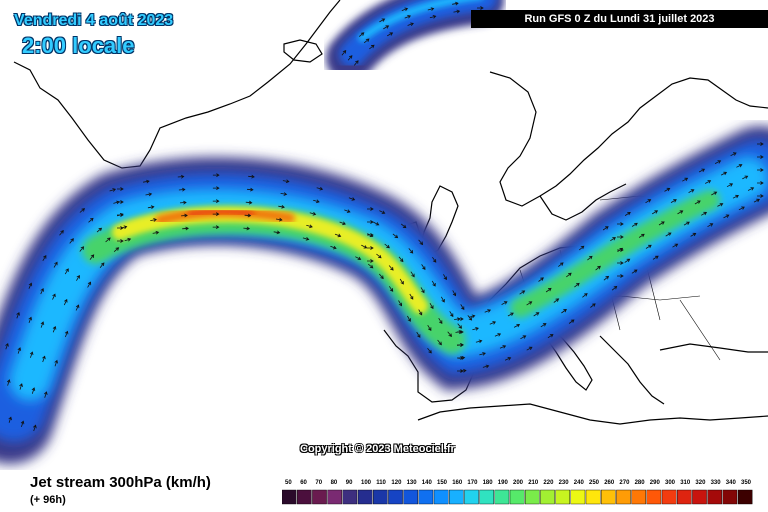  I want to click on africa-coast, so click(592, 414).